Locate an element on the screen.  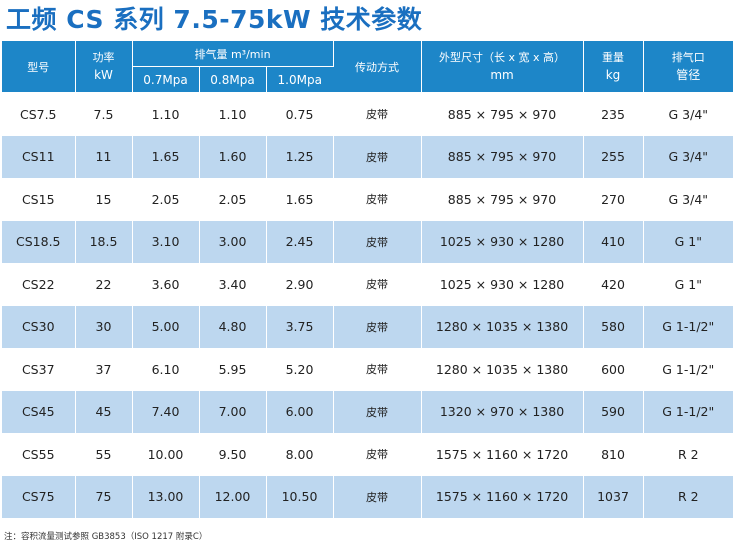
cell-model: CS7.5 is located at coordinates (39, 114).